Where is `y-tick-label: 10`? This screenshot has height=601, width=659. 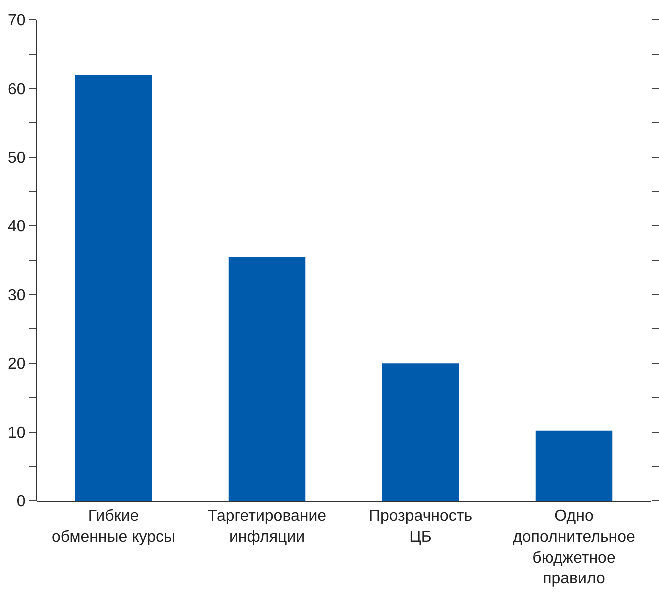 y-tick-label: 10 is located at coordinates (17, 433).